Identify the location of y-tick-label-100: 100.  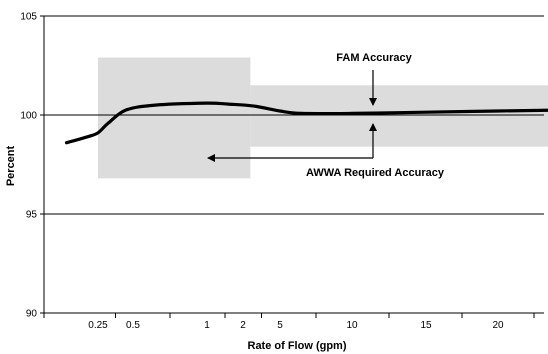
(28, 116).